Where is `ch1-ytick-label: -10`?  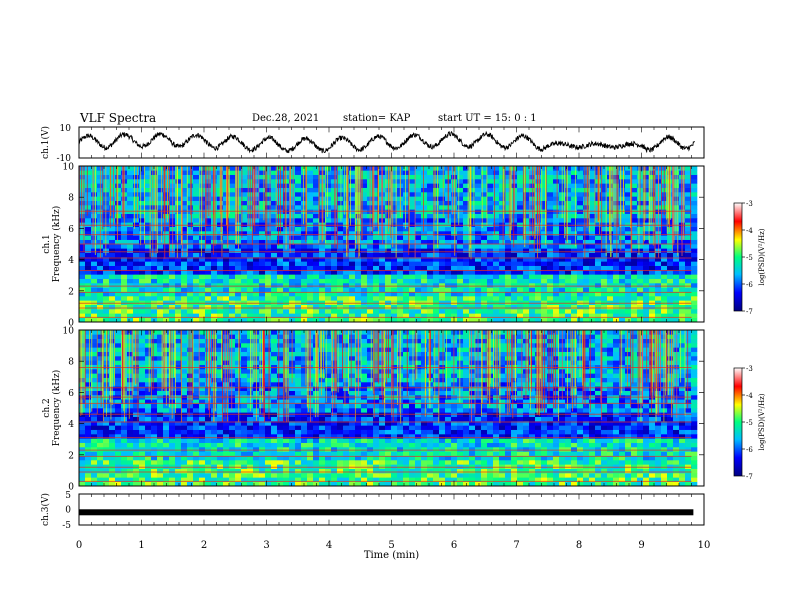
ch1-ytick-label: -10 is located at coordinates (64, 159).